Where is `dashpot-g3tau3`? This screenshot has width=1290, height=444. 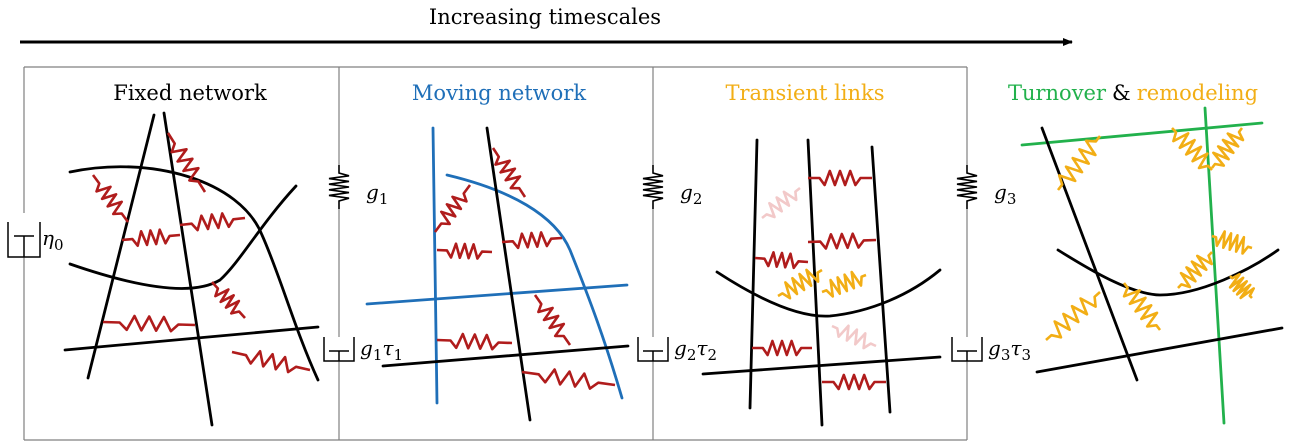
dashpot-g3tau3 is located at coordinates (967, 349).